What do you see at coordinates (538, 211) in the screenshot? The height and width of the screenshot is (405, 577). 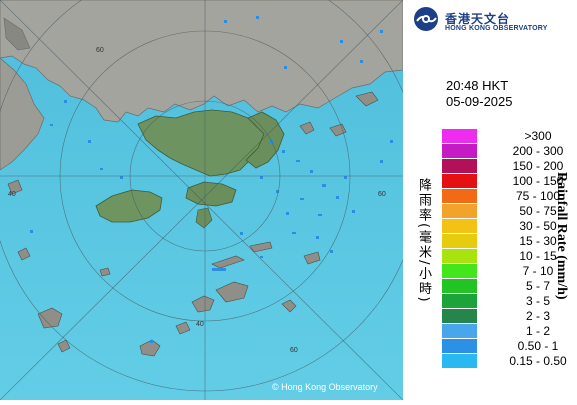 I see `legend-label: 50 - 75` at bounding box center [538, 211].